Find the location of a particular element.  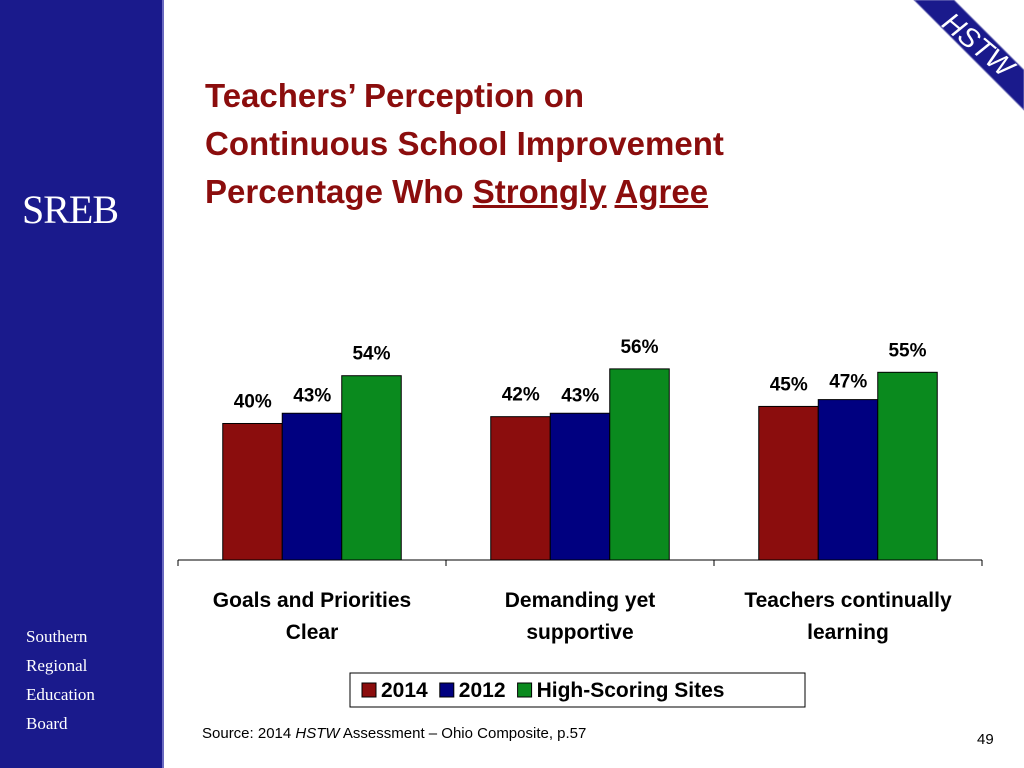

data-label: 47% is located at coordinates (848, 382).